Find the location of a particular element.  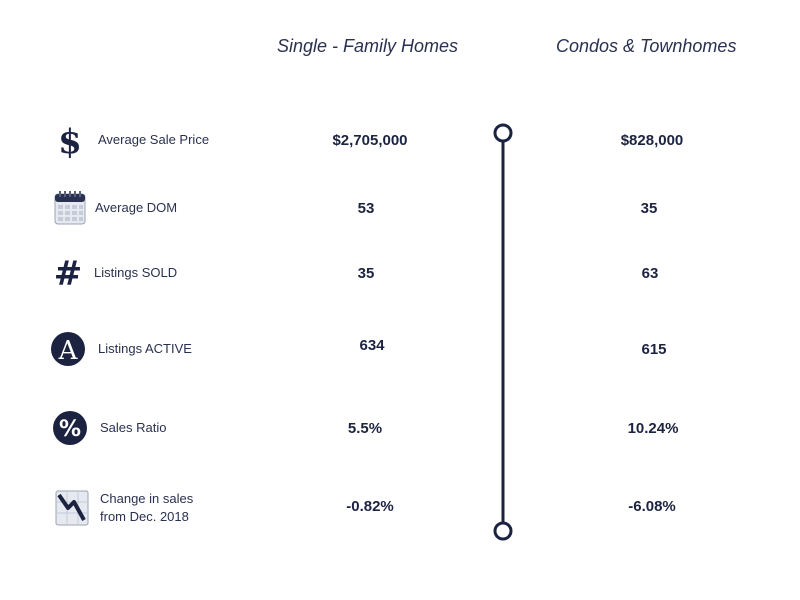

row-average-sale-price: $ Average Sale Price $2,705,000 $828,000 is located at coordinates (400, 147).